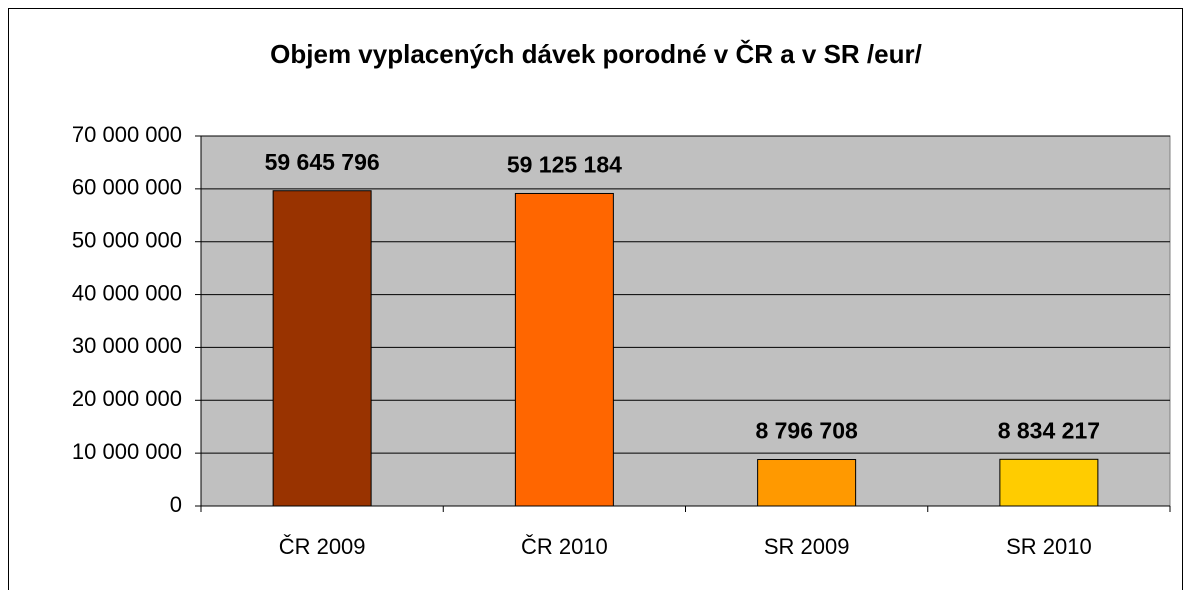 This screenshot has width=1191, height=590. I want to click on x-tick-label: SR 2010, so click(1049, 546).